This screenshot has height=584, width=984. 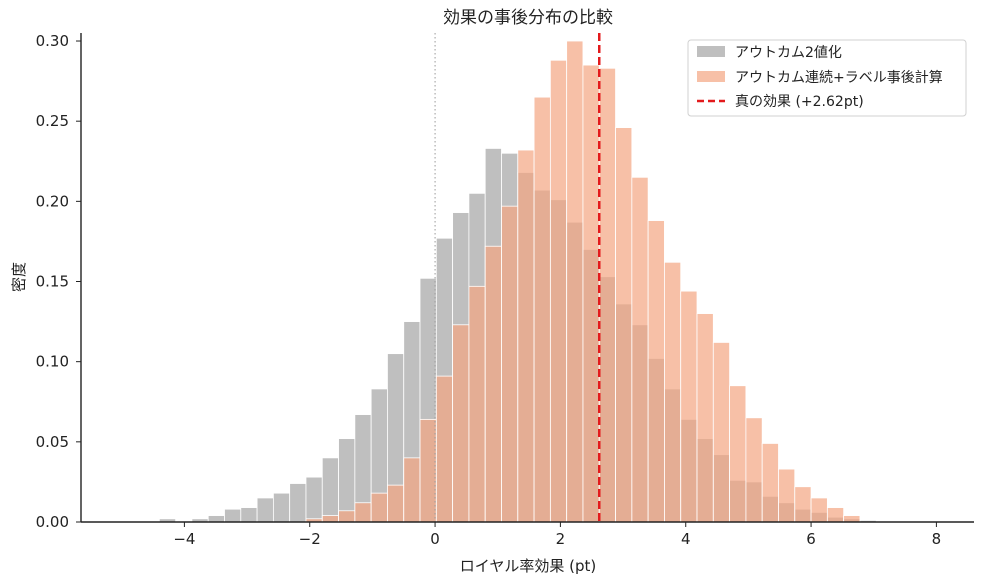 What do you see at coordinates (528, 18) in the screenshot?
I see `chart-title: 効果の事後分布の比較` at bounding box center [528, 18].